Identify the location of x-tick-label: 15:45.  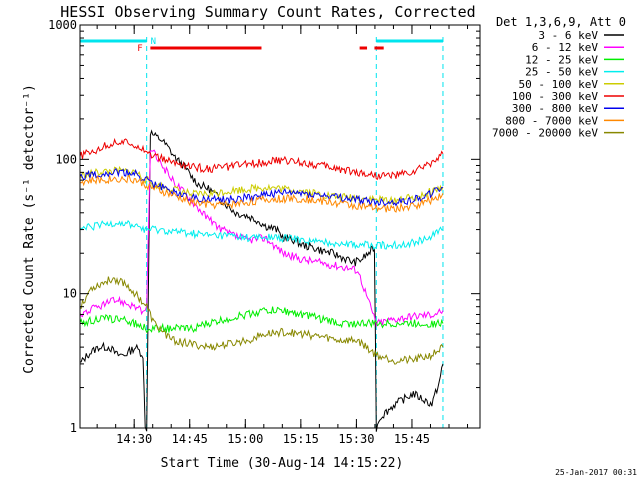
(412, 439).